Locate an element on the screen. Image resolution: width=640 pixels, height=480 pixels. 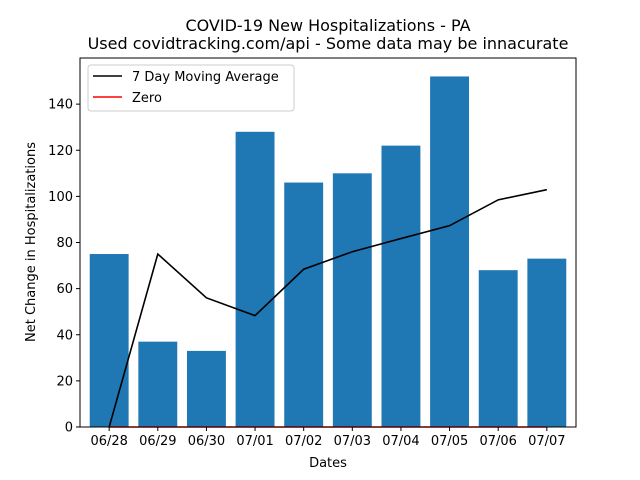
x-tick-label: 06/29 is located at coordinates (157, 441).